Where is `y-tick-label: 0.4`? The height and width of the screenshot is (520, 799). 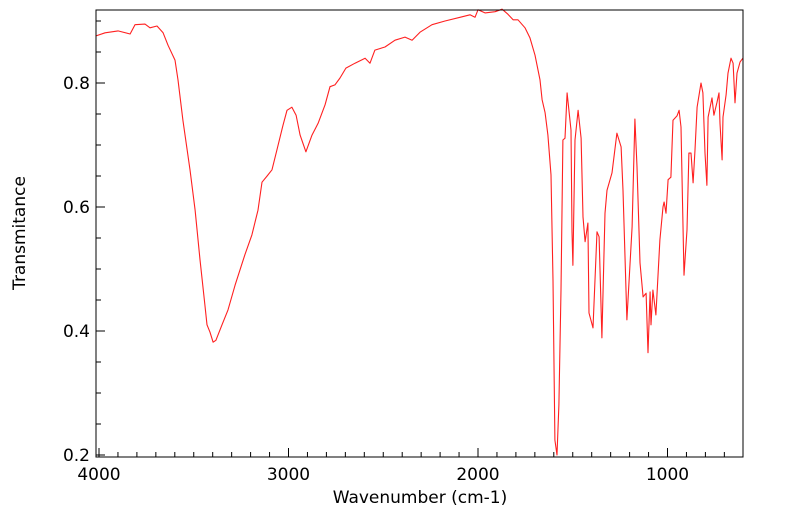 y-tick-label: 0.4 is located at coordinates (76, 332).